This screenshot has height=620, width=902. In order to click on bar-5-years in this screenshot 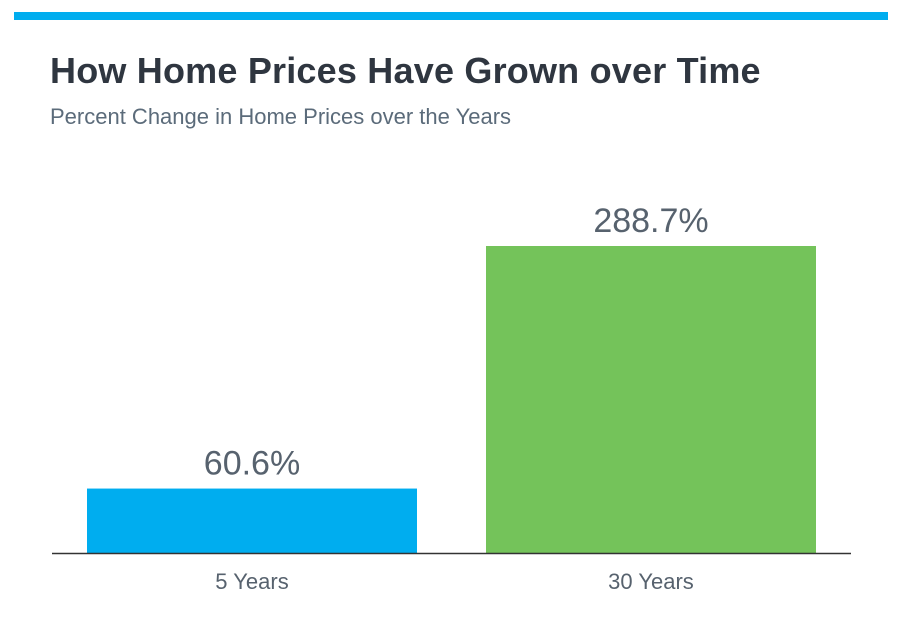, I will do `click(252, 520)`.